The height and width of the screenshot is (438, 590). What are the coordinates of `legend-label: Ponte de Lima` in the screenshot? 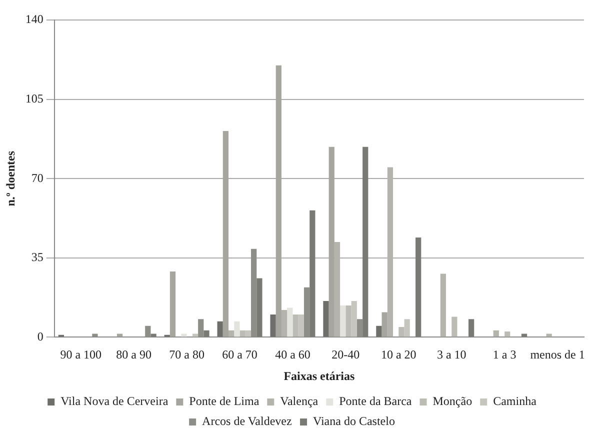 It's located at (224, 401).